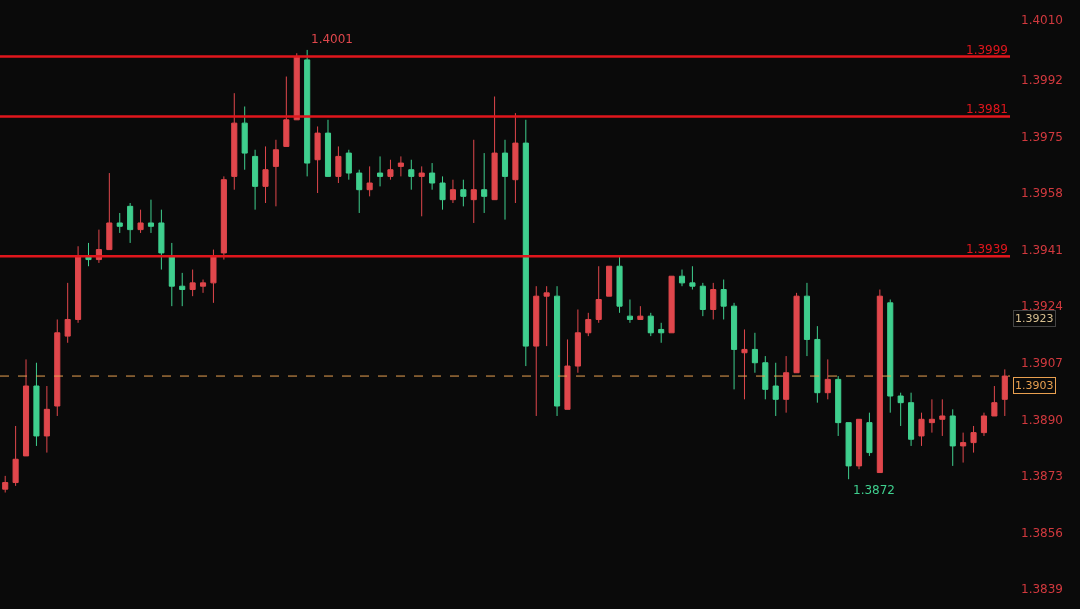  Describe the element at coordinates (987, 109) in the screenshot. I see `ref-line-label: 1.3981` at that location.